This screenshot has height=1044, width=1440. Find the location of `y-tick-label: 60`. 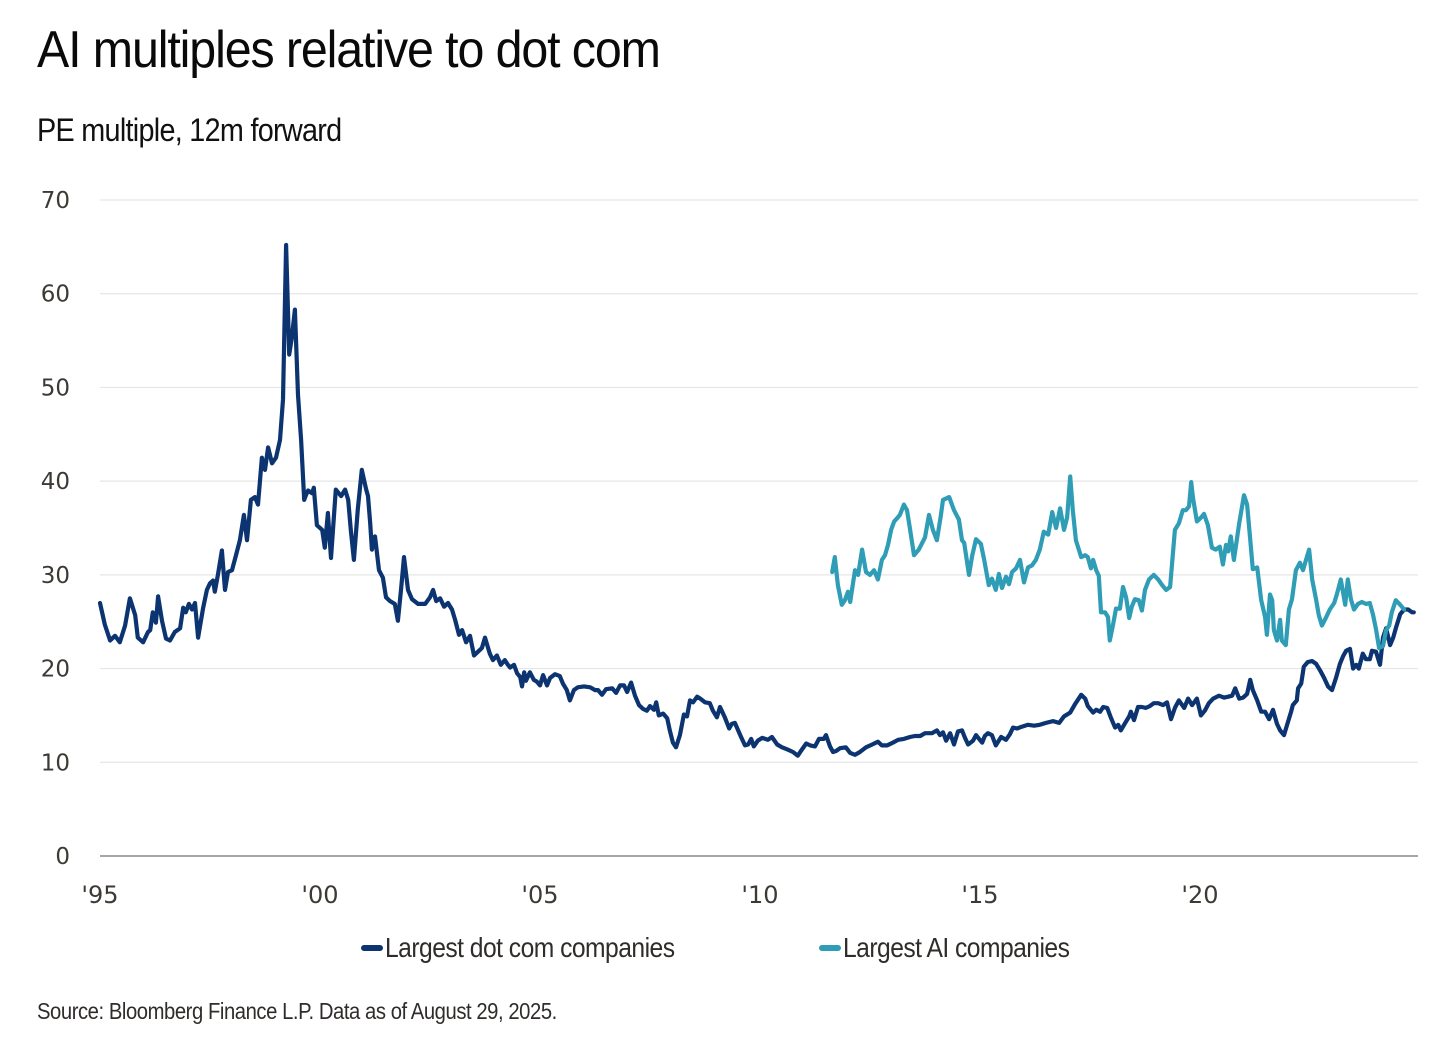

y-tick-label: 60 is located at coordinates (55, 295).